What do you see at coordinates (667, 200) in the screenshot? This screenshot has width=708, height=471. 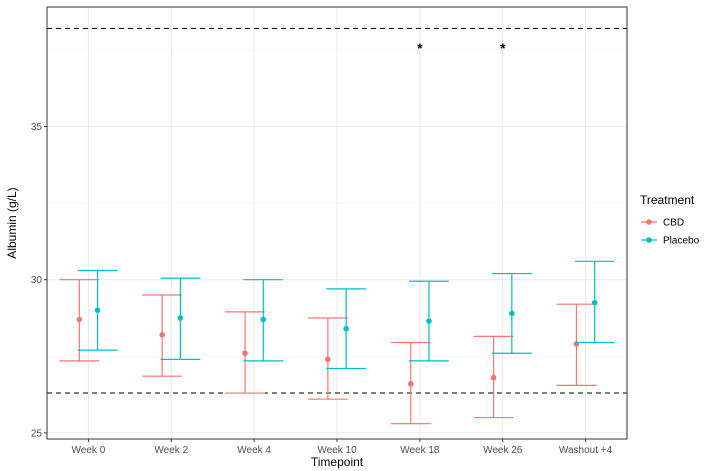 I see `legend-title: Treatment` at bounding box center [667, 200].